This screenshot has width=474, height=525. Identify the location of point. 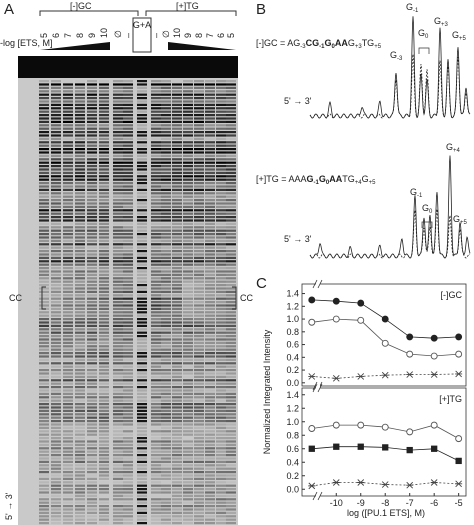
(459, 354).